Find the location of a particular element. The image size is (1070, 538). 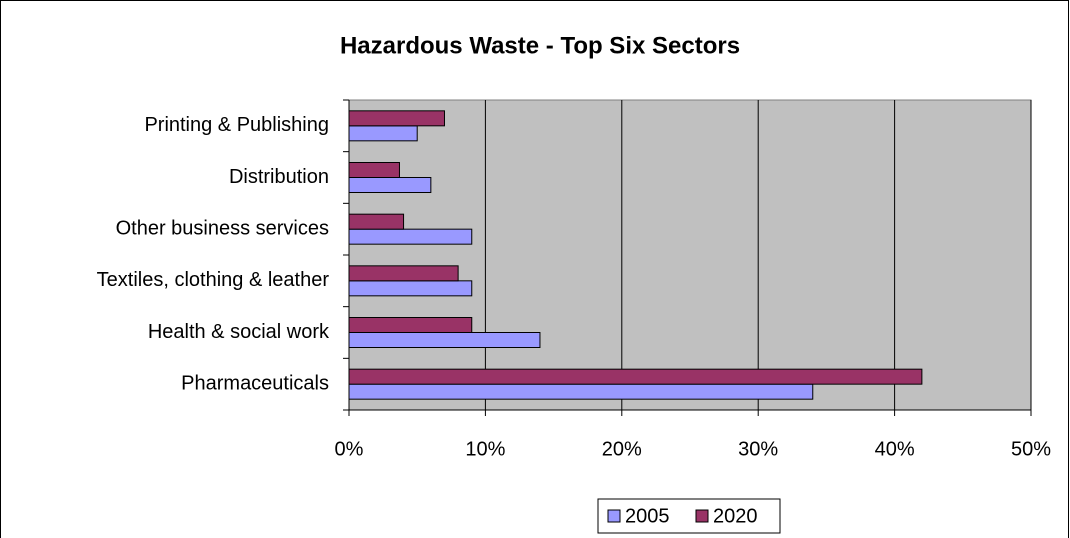

legend-label: 2005 is located at coordinates (647, 516).